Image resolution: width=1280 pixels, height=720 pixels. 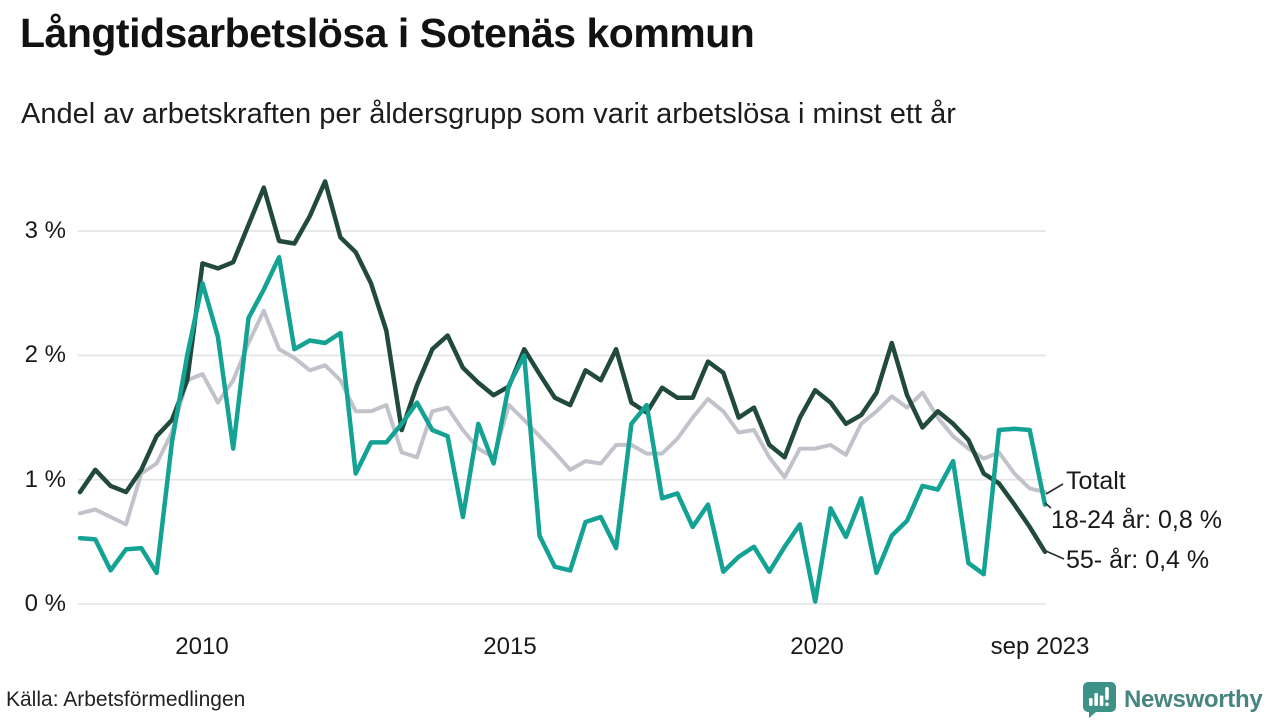 I want to click on x-tick-2020: 2020, so click(x=817, y=646).